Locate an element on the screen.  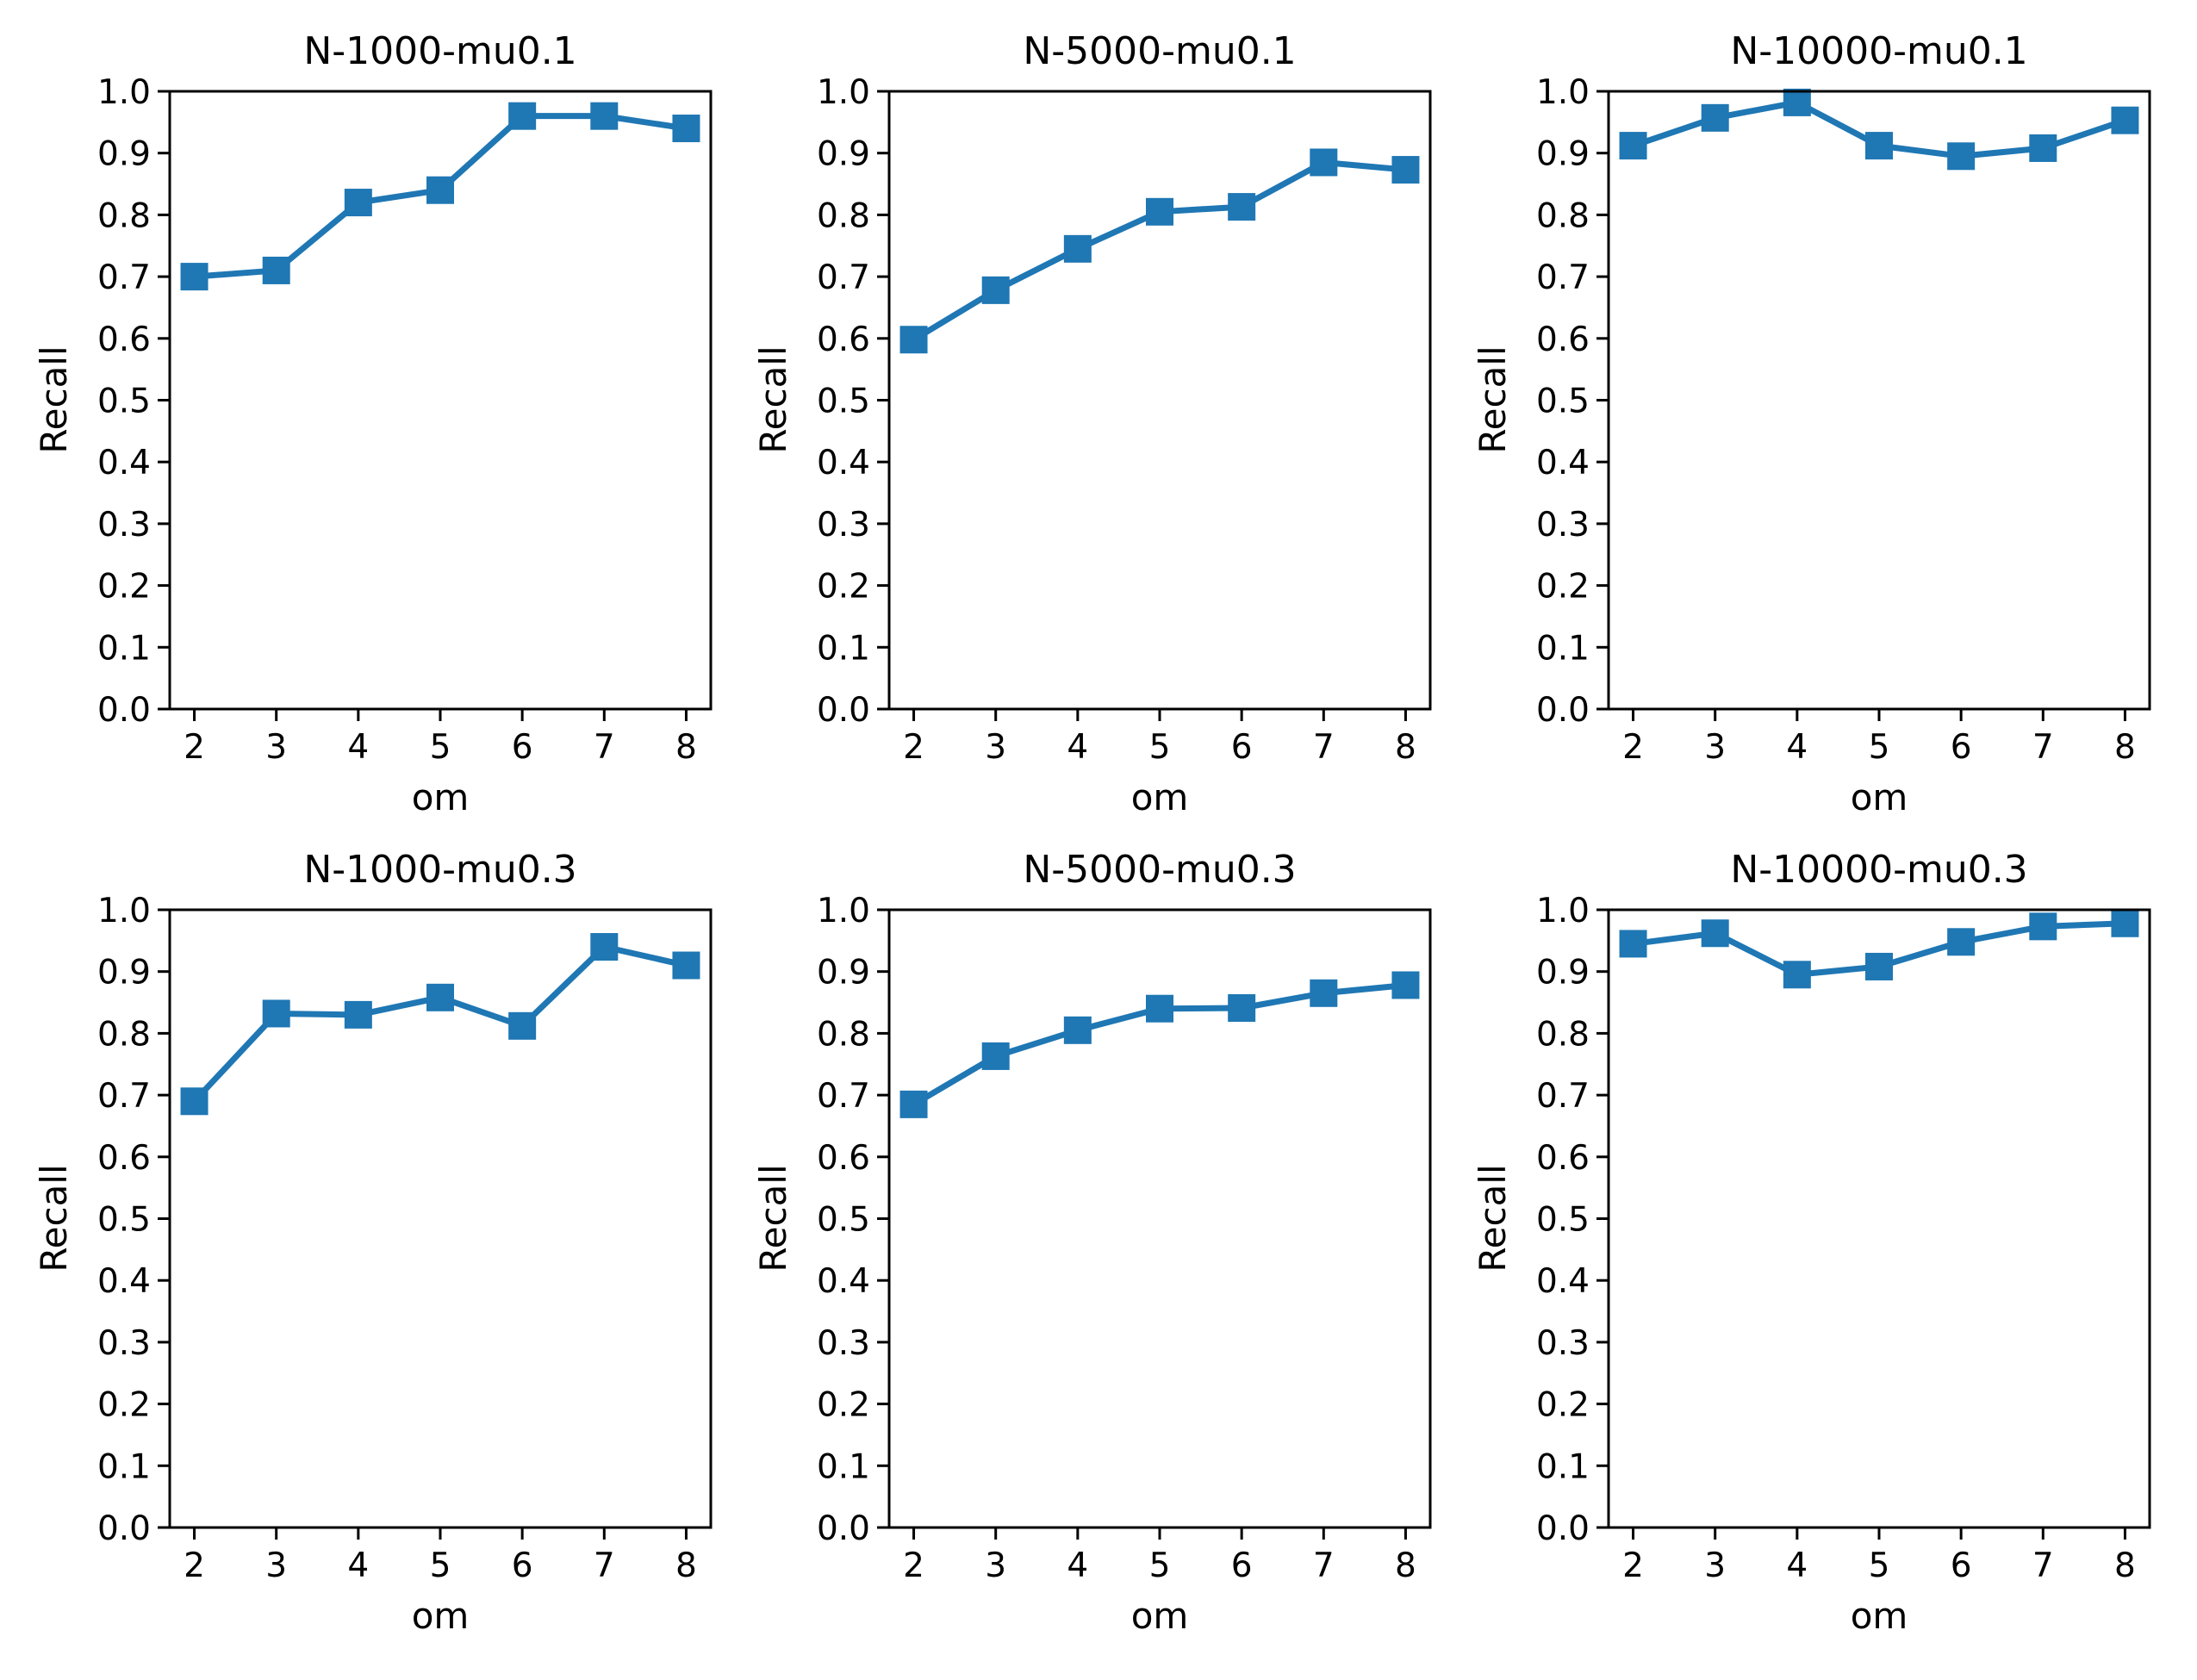
subplot-title: N-5000-mu0.1 is located at coordinates (1160, 51).